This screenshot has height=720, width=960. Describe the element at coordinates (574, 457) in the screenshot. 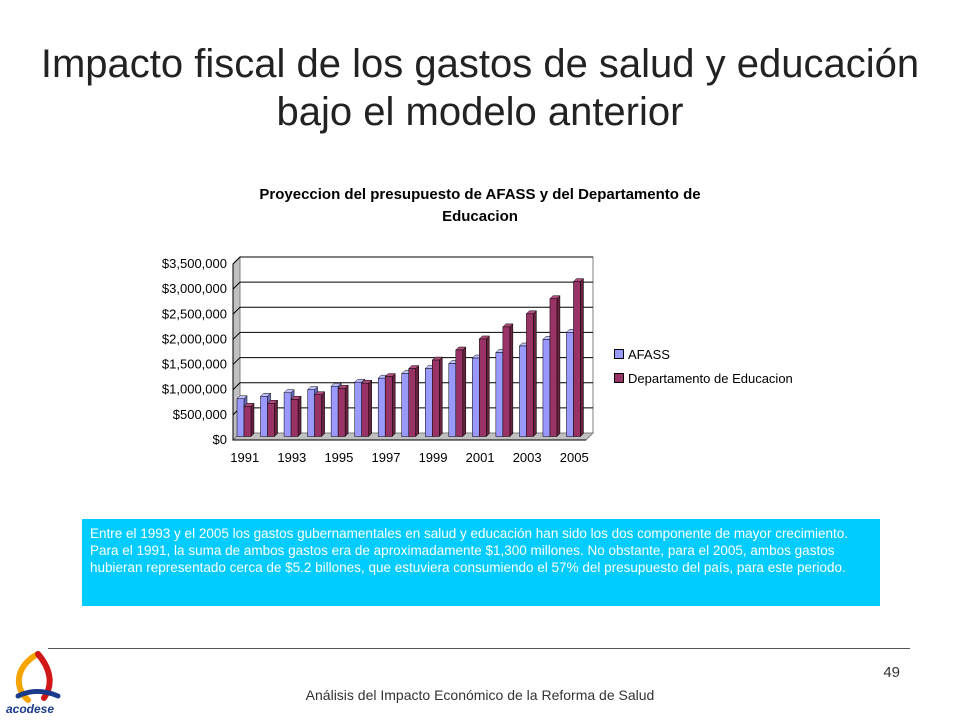

I see `x-tick-label: 2005` at that location.